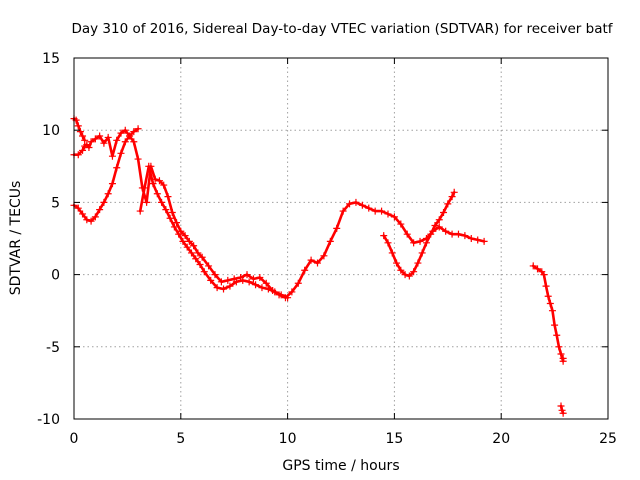 The image size is (640, 480). What do you see at coordinates (74, 439) in the screenshot?
I see `x-tick-label: 0` at bounding box center [74, 439].